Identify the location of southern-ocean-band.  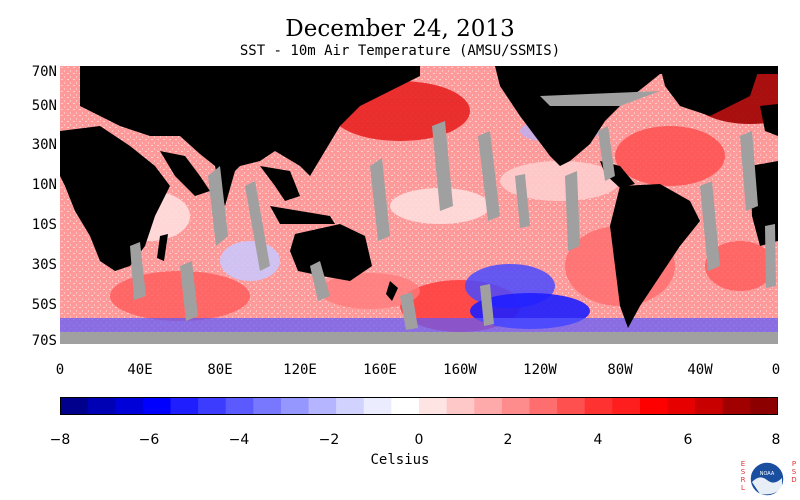
(419, 325).